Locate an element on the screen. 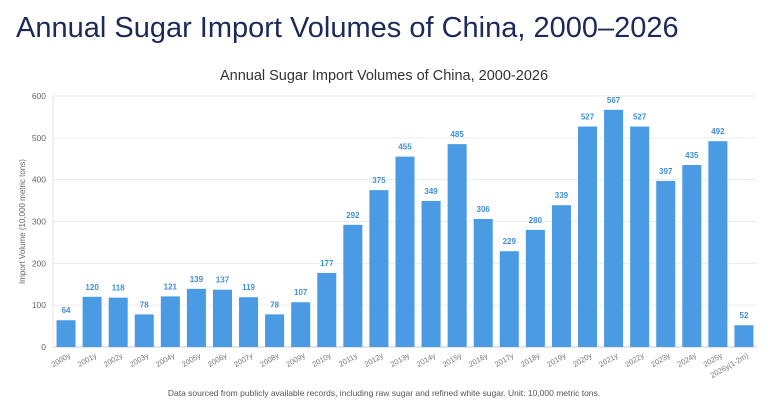 The image size is (768, 410). data-label: 119 is located at coordinates (248, 287).